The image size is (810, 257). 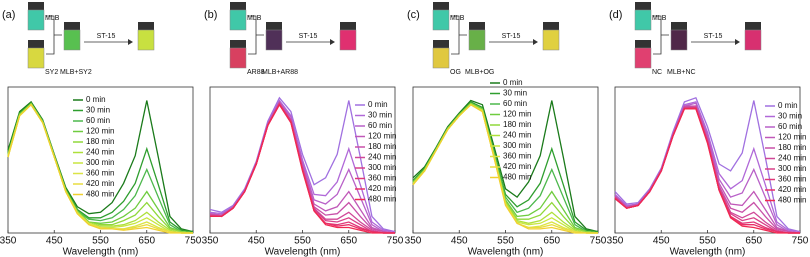 What do you see at coordinates (413, 15) in the screenshot?
I see `panel-label: (c)` at bounding box center [413, 15].